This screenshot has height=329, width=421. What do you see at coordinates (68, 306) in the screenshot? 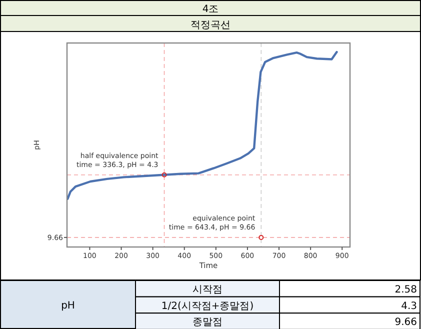
I see `text: pH` at bounding box center [68, 306].